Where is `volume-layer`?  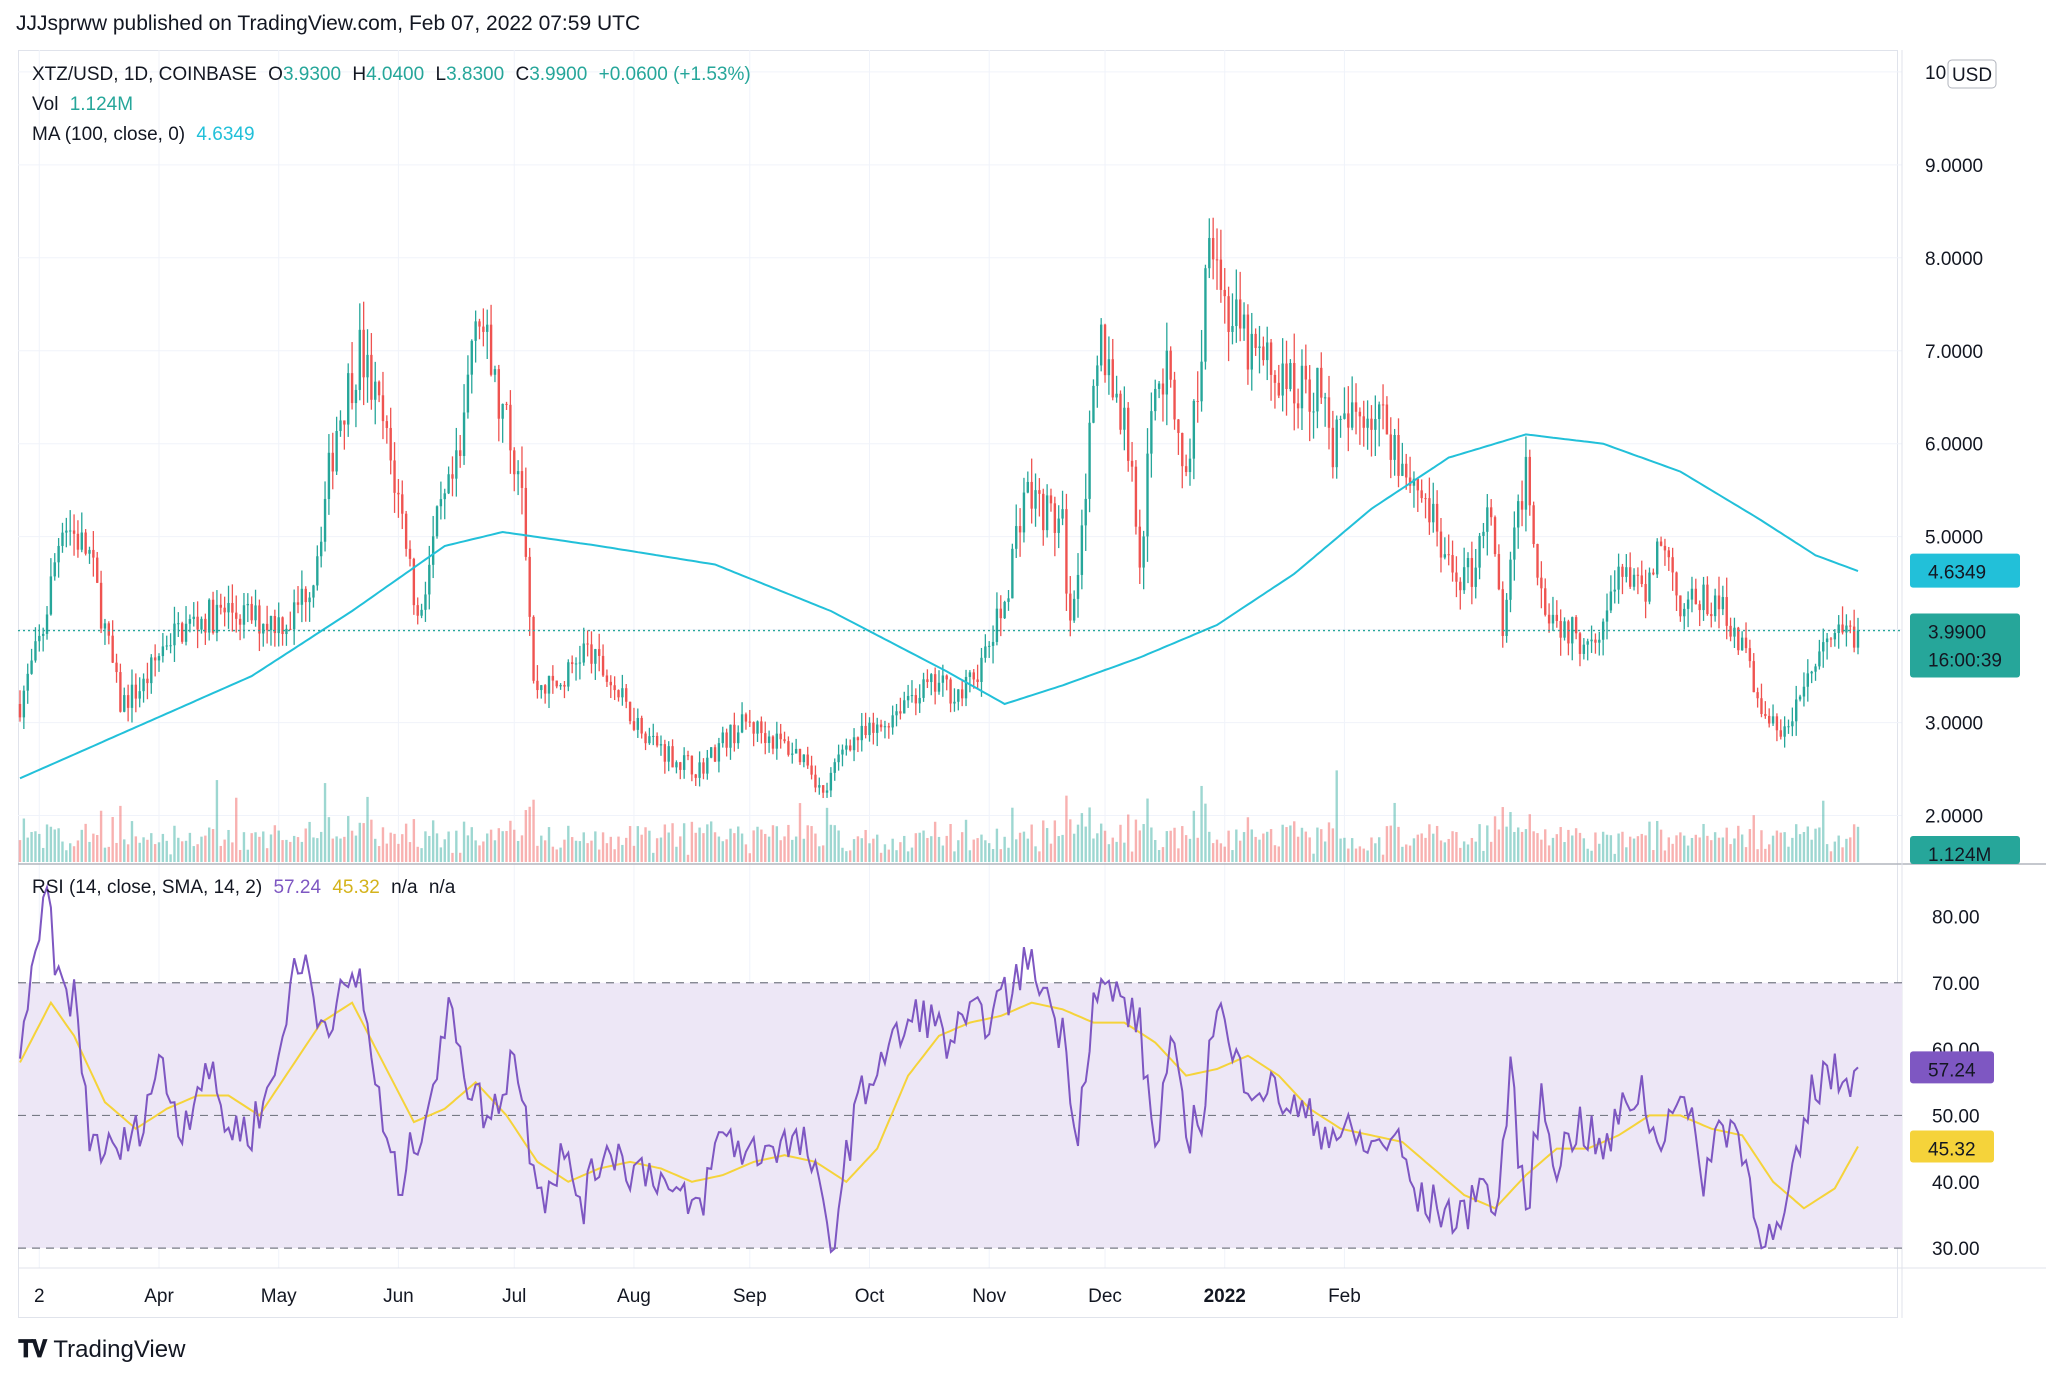
volume-layer is located at coordinates (939, 816).